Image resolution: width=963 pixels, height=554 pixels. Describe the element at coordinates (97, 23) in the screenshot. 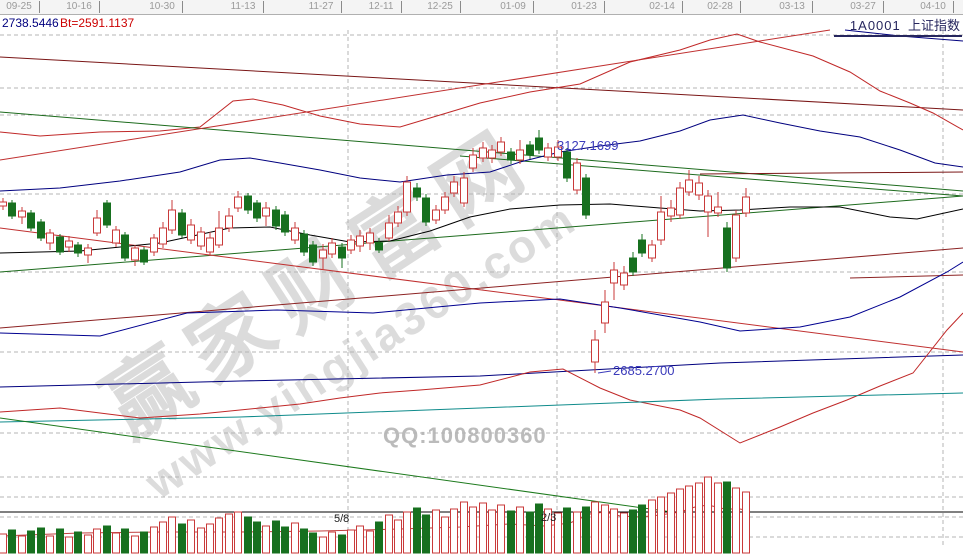

I see `bt-value: Bt=2591.1137` at that location.